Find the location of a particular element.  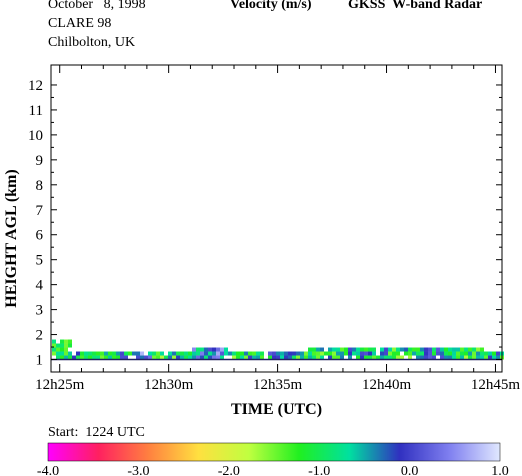

chart-title: Velocity (m/s) is located at coordinates (271, 6).